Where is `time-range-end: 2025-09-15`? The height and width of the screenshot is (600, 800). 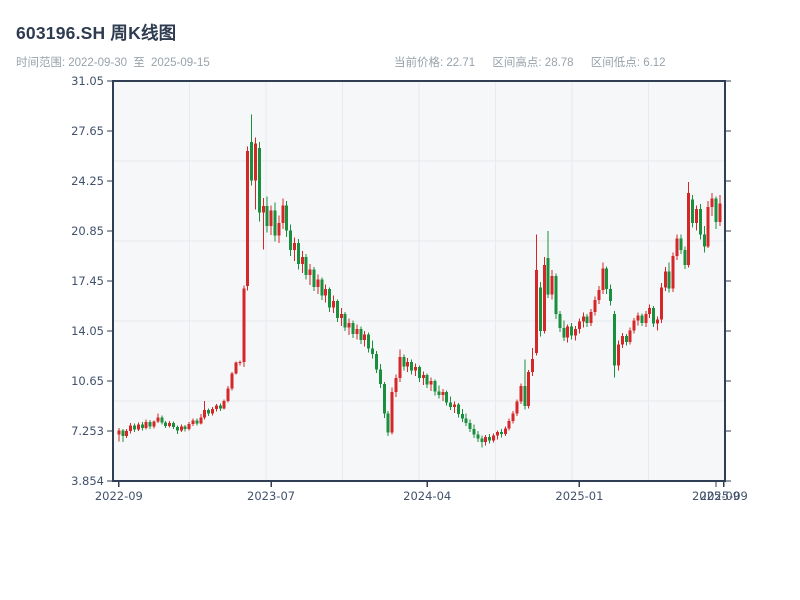 time-range-end: 2025-09-15 is located at coordinates (180, 63).